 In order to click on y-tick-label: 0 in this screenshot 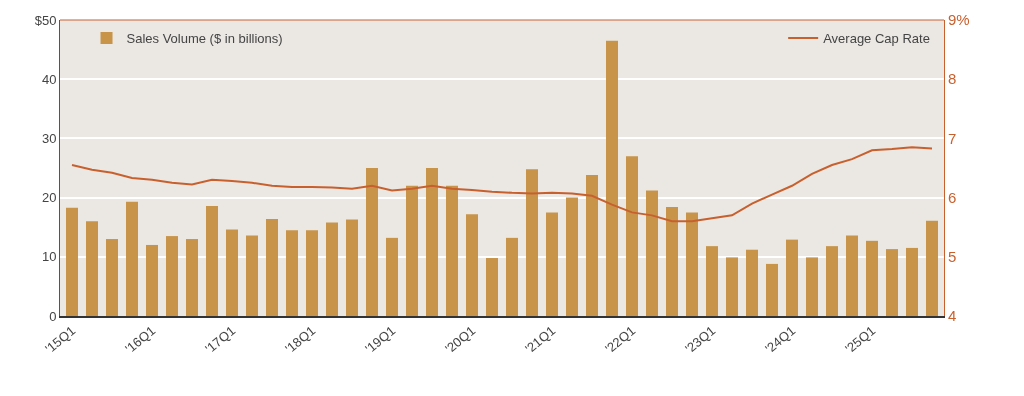, I will do `click(53, 316)`.